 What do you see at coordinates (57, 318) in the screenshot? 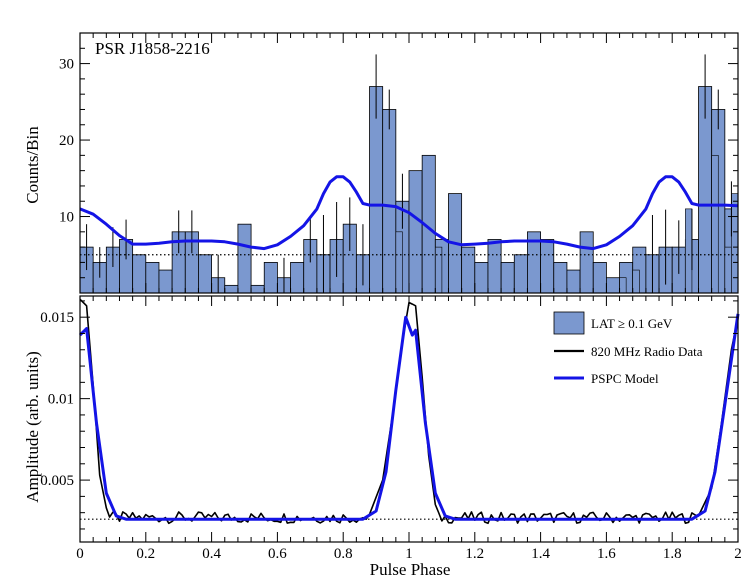
I see `y-tick-label-bottom: 0.015` at bounding box center [57, 318].